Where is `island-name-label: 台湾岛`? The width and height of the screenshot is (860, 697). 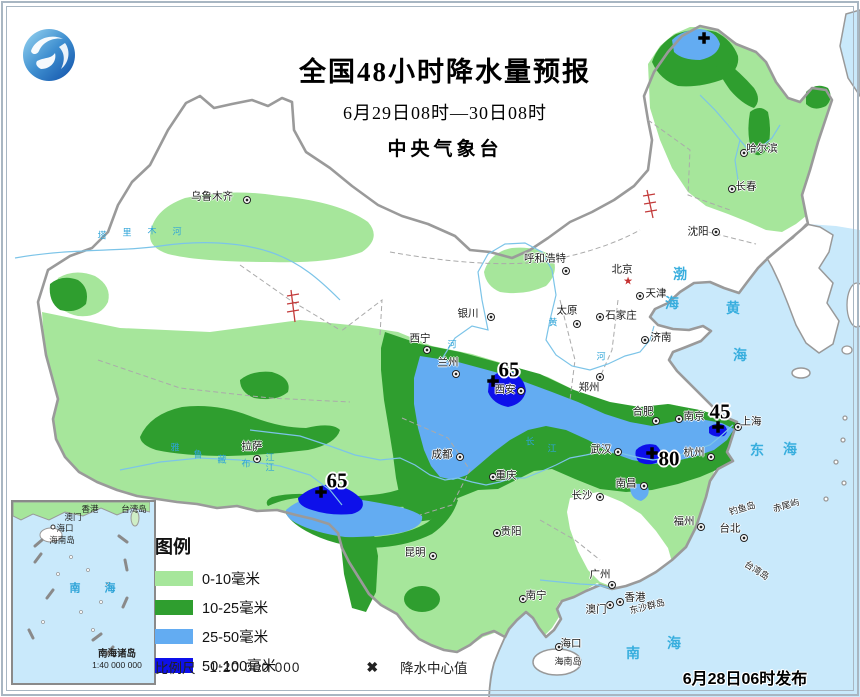
island-name-label: 台湾岛 is located at coordinates (756, 570).